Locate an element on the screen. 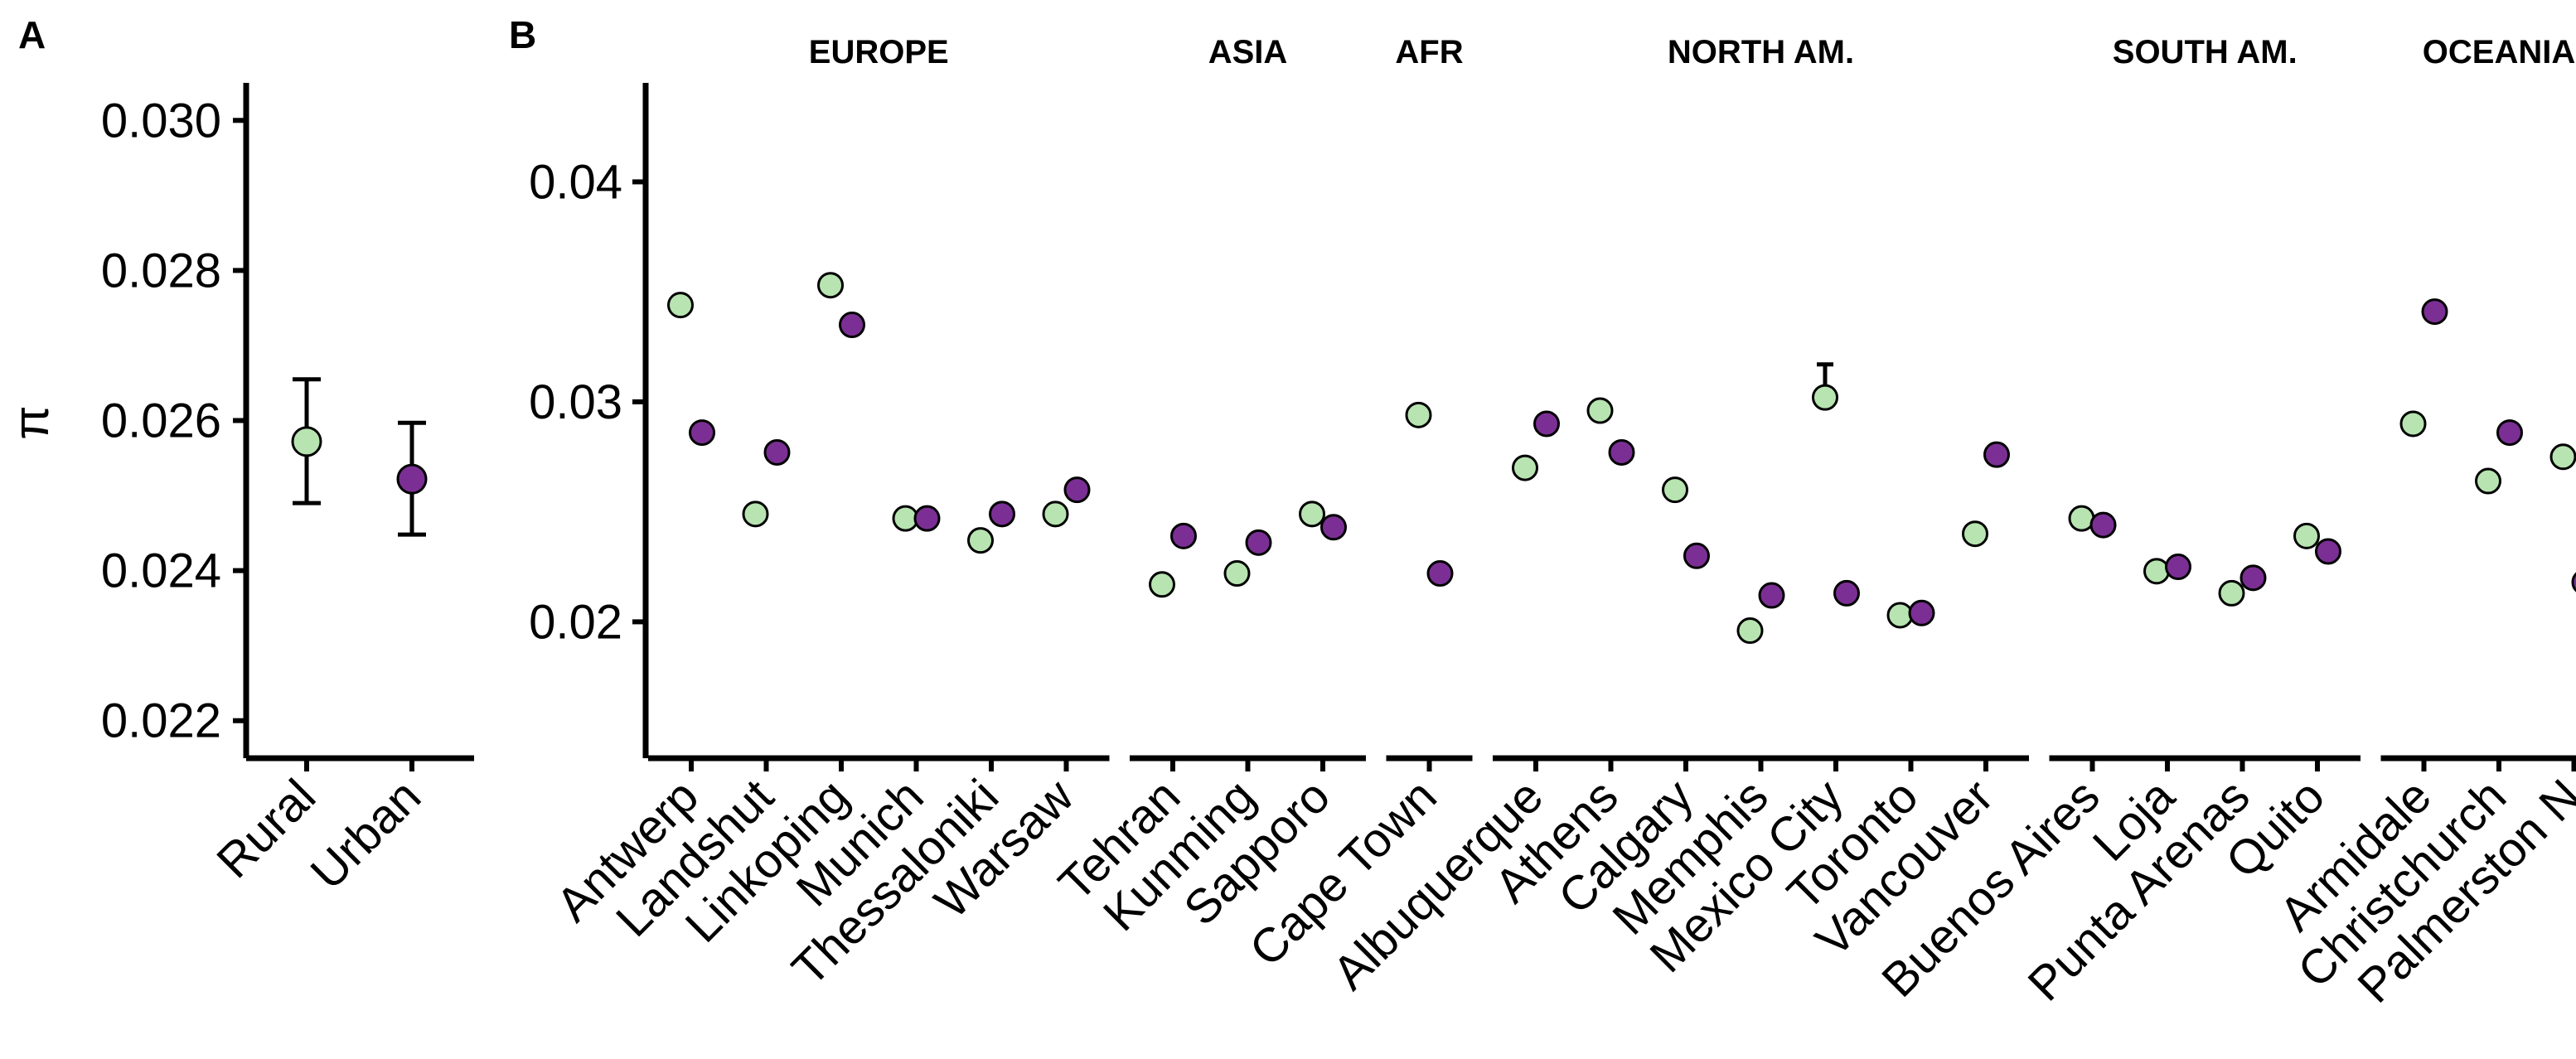 The width and height of the screenshot is (2576, 1059). point-urban-toronto is located at coordinates (1921, 612).